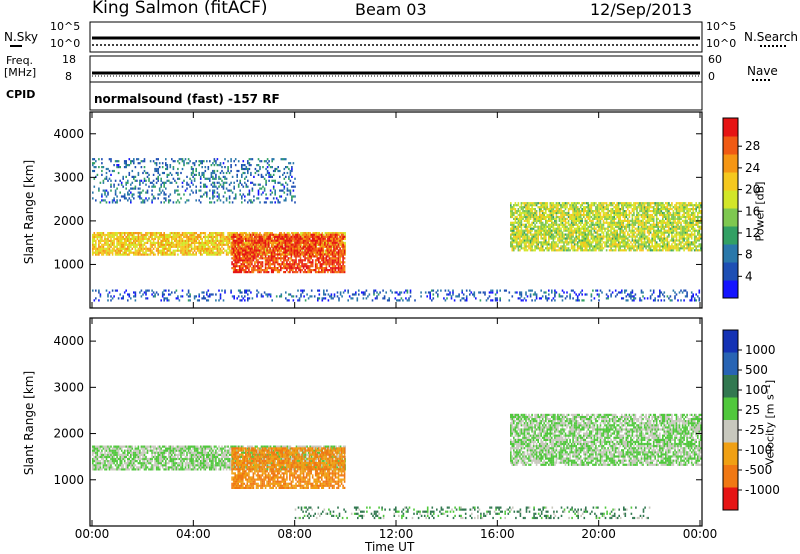 Image resolution: width=800 pixels, height=554 pixels. What do you see at coordinates (715, 59) in the screenshot?
I see `nave-tick-hi: 60` at bounding box center [715, 59].